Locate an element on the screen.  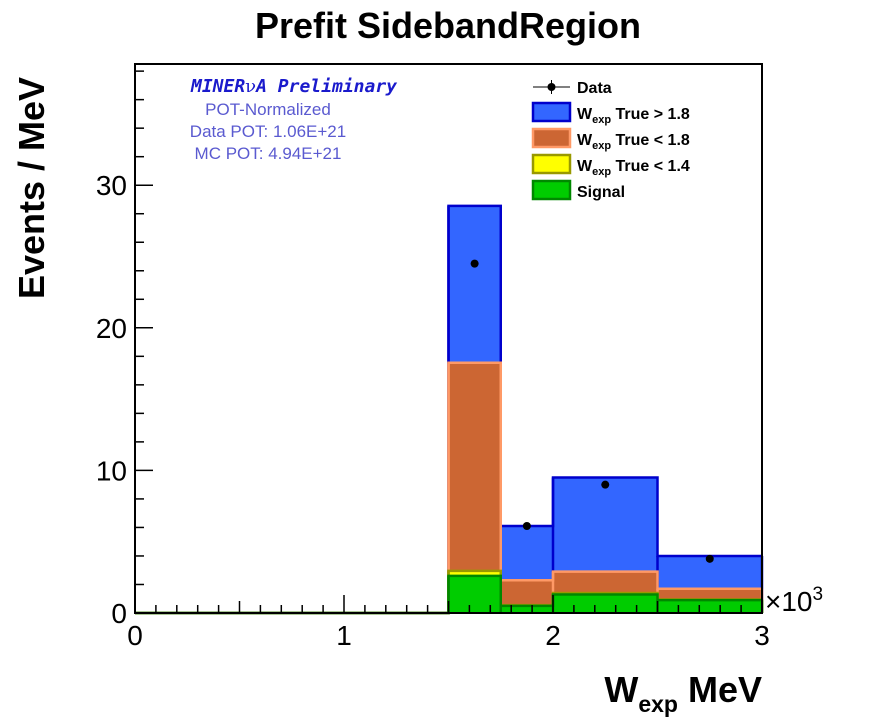
legend-swatch-signal is located at coordinates (551, 190).